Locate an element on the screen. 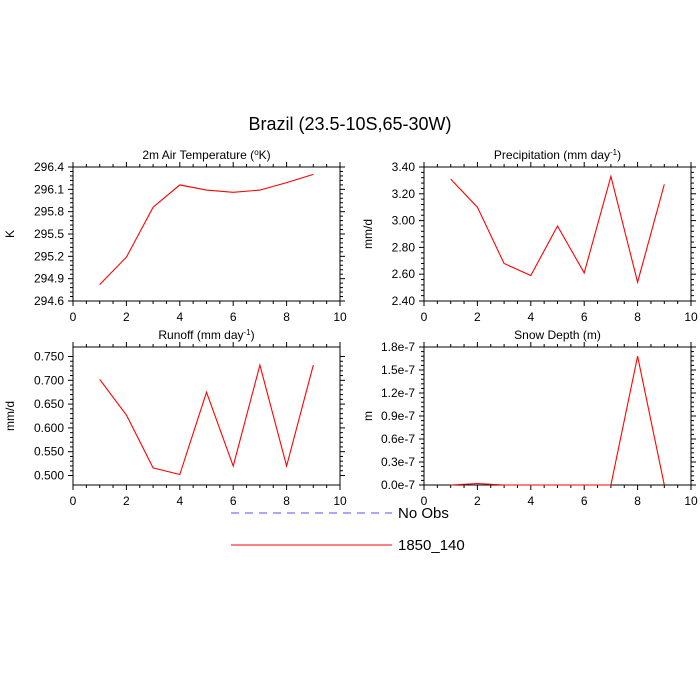 The width and height of the screenshot is (700, 700). panel-title: Precipitation (mm day-1) is located at coordinates (557, 155).